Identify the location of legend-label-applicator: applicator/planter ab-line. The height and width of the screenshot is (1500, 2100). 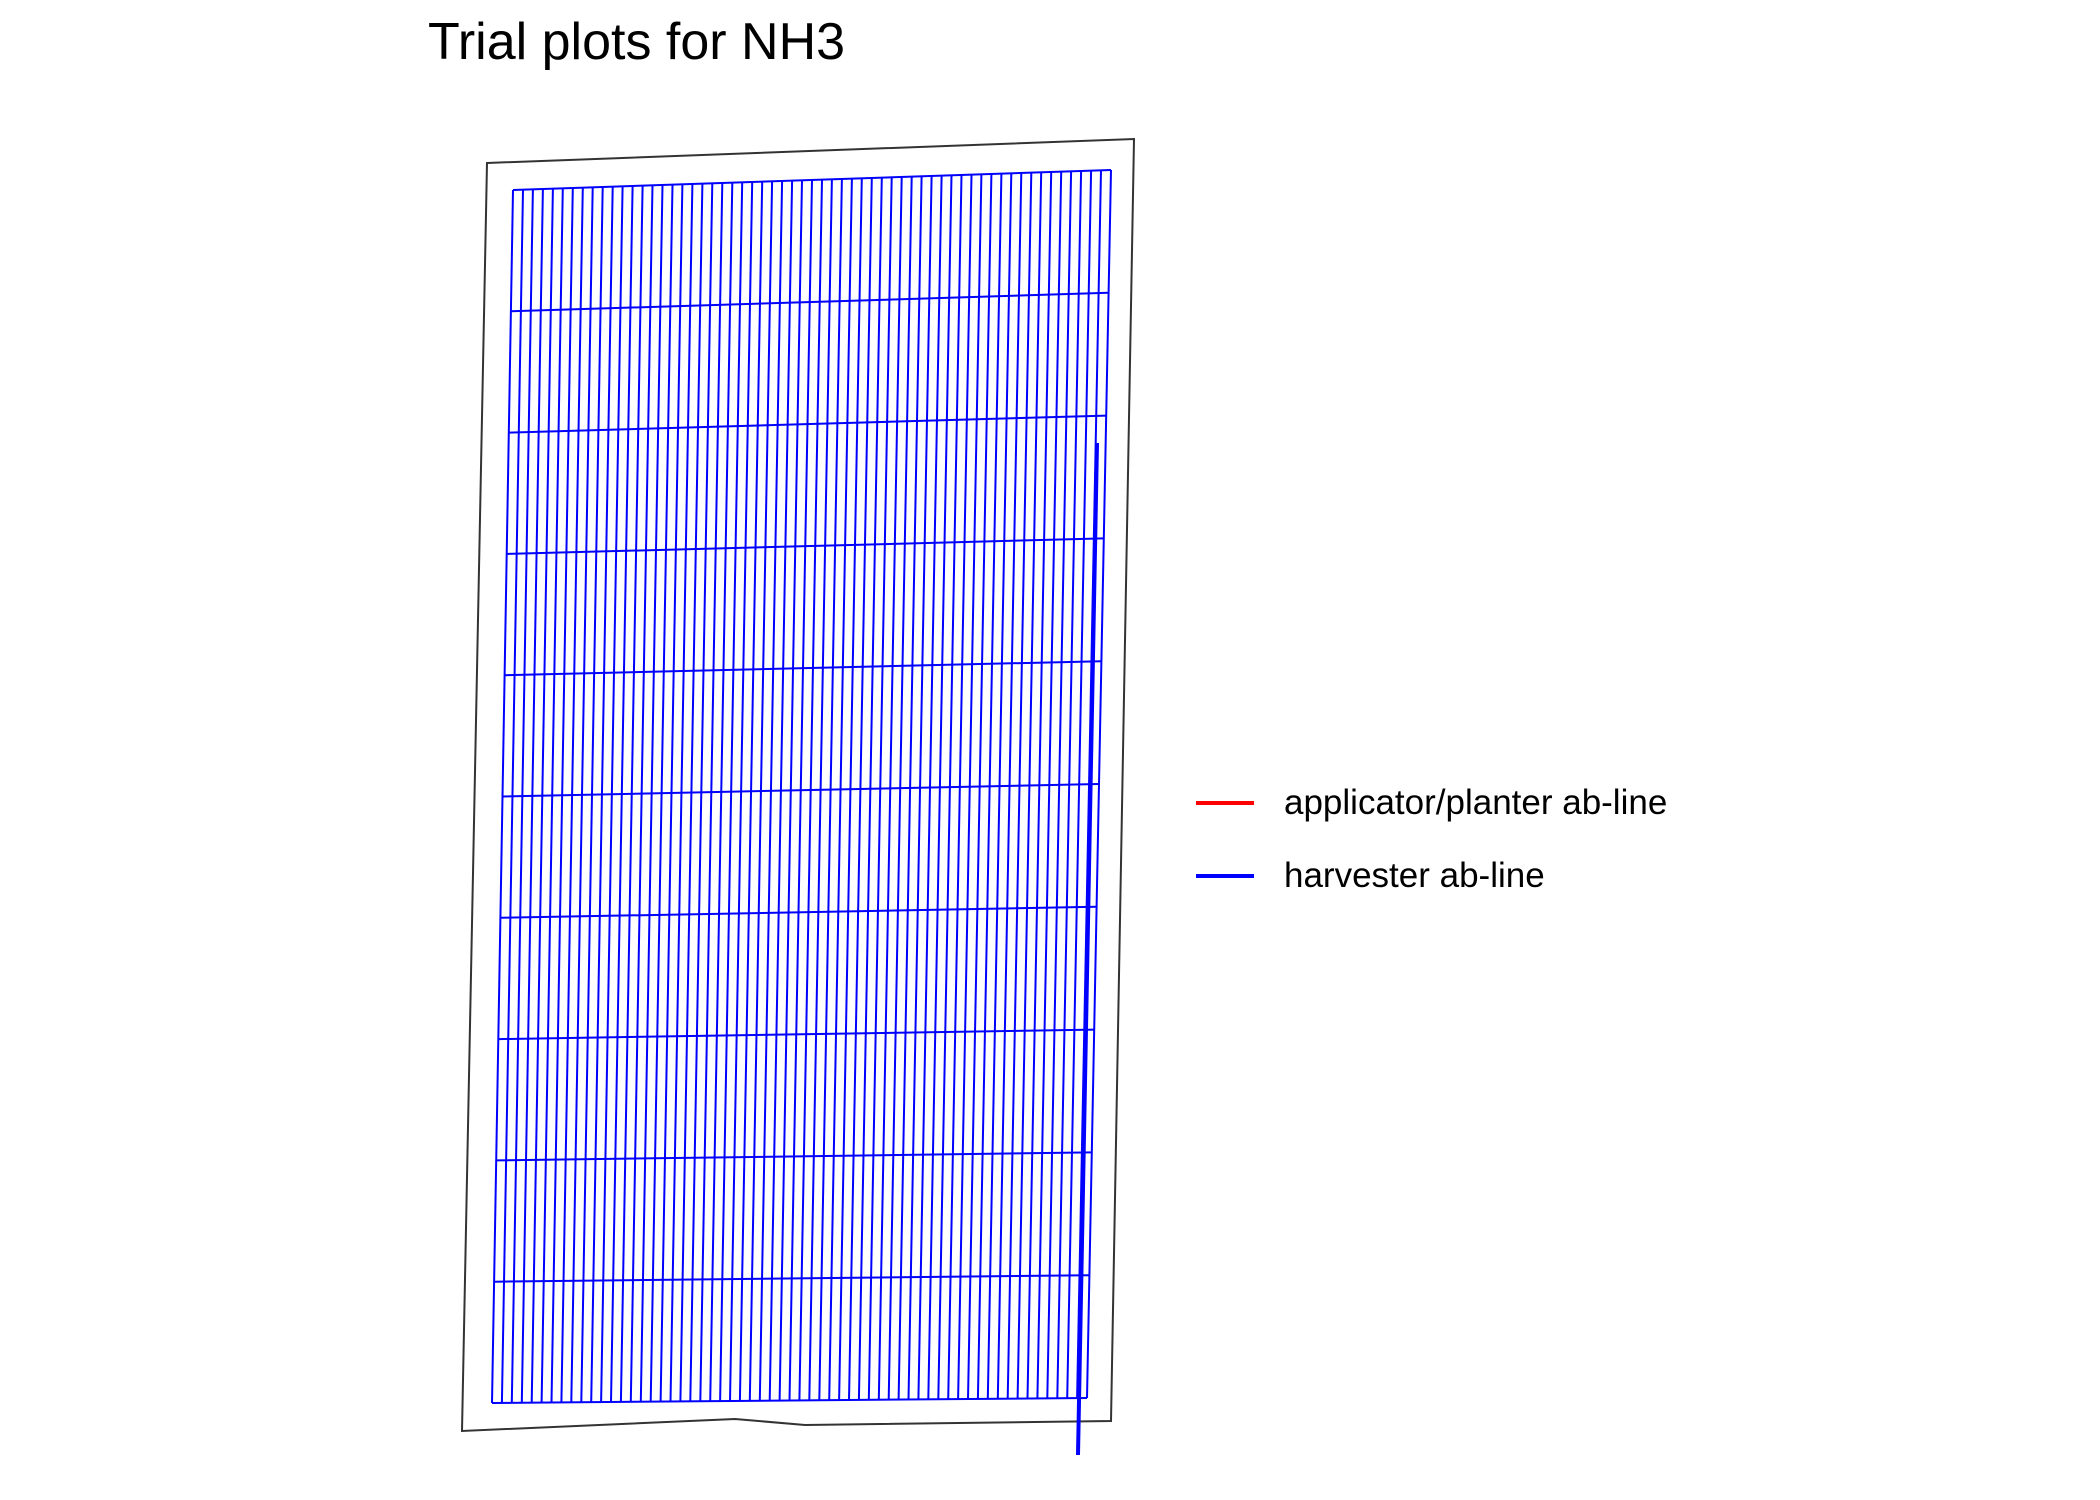
(1476, 802).